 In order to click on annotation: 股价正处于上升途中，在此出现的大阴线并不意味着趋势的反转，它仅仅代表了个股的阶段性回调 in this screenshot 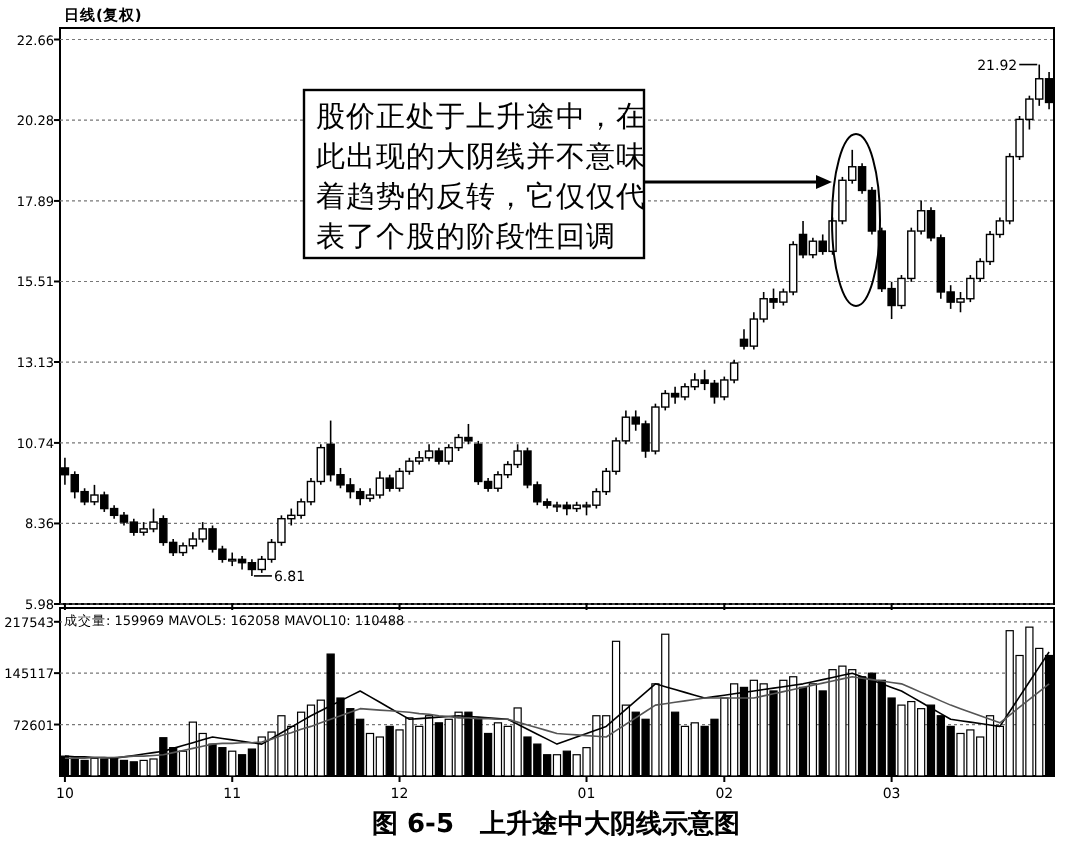, I will do `click(481, 177)`.